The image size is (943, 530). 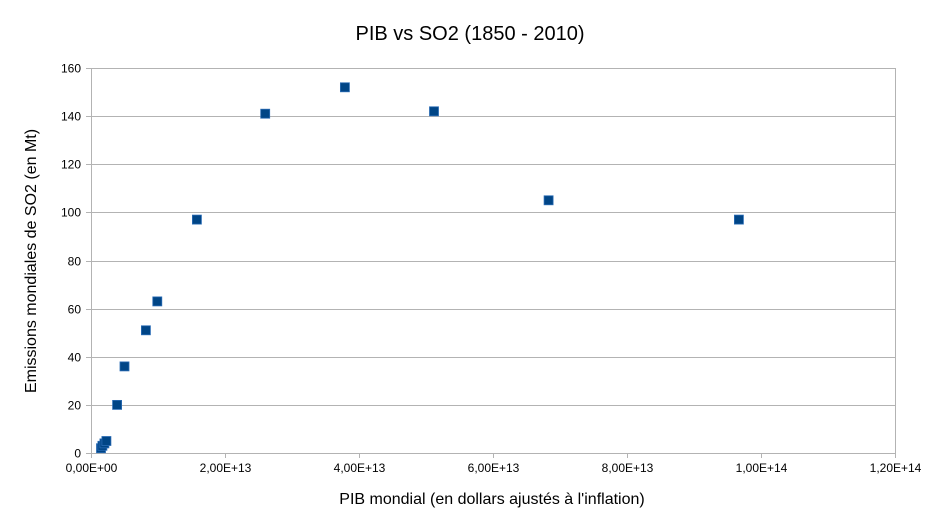 What do you see at coordinates (360, 468) in the screenshot?
I see `x-tick-label: 4,00E+13` at bounding box center [360, 468].